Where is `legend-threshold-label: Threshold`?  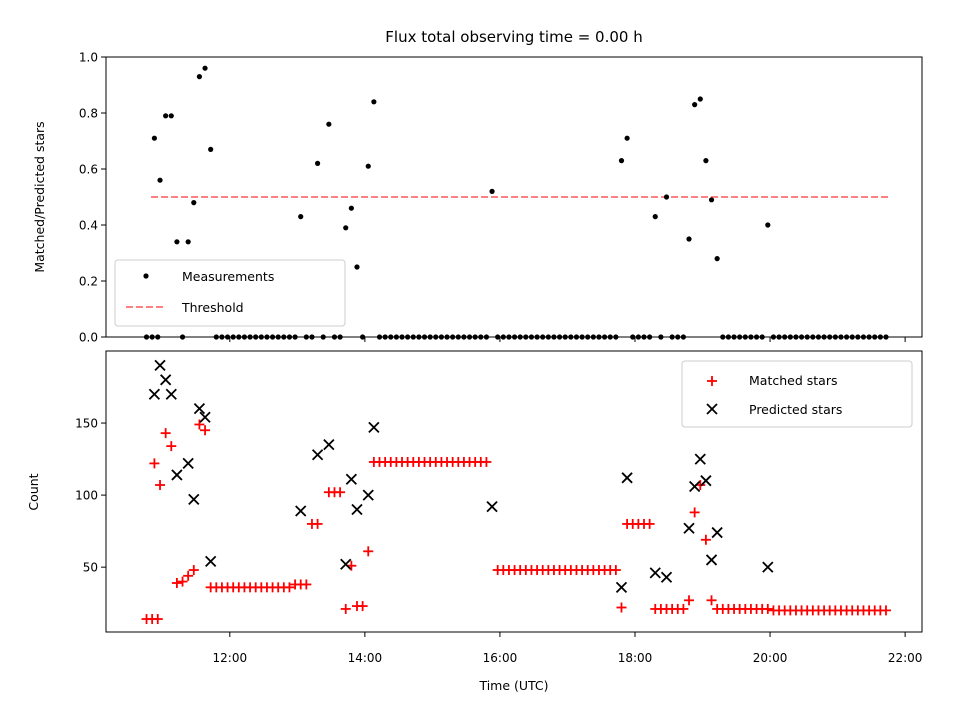
legend-threshold-label: Threshold is located at coordinates (212, 307).